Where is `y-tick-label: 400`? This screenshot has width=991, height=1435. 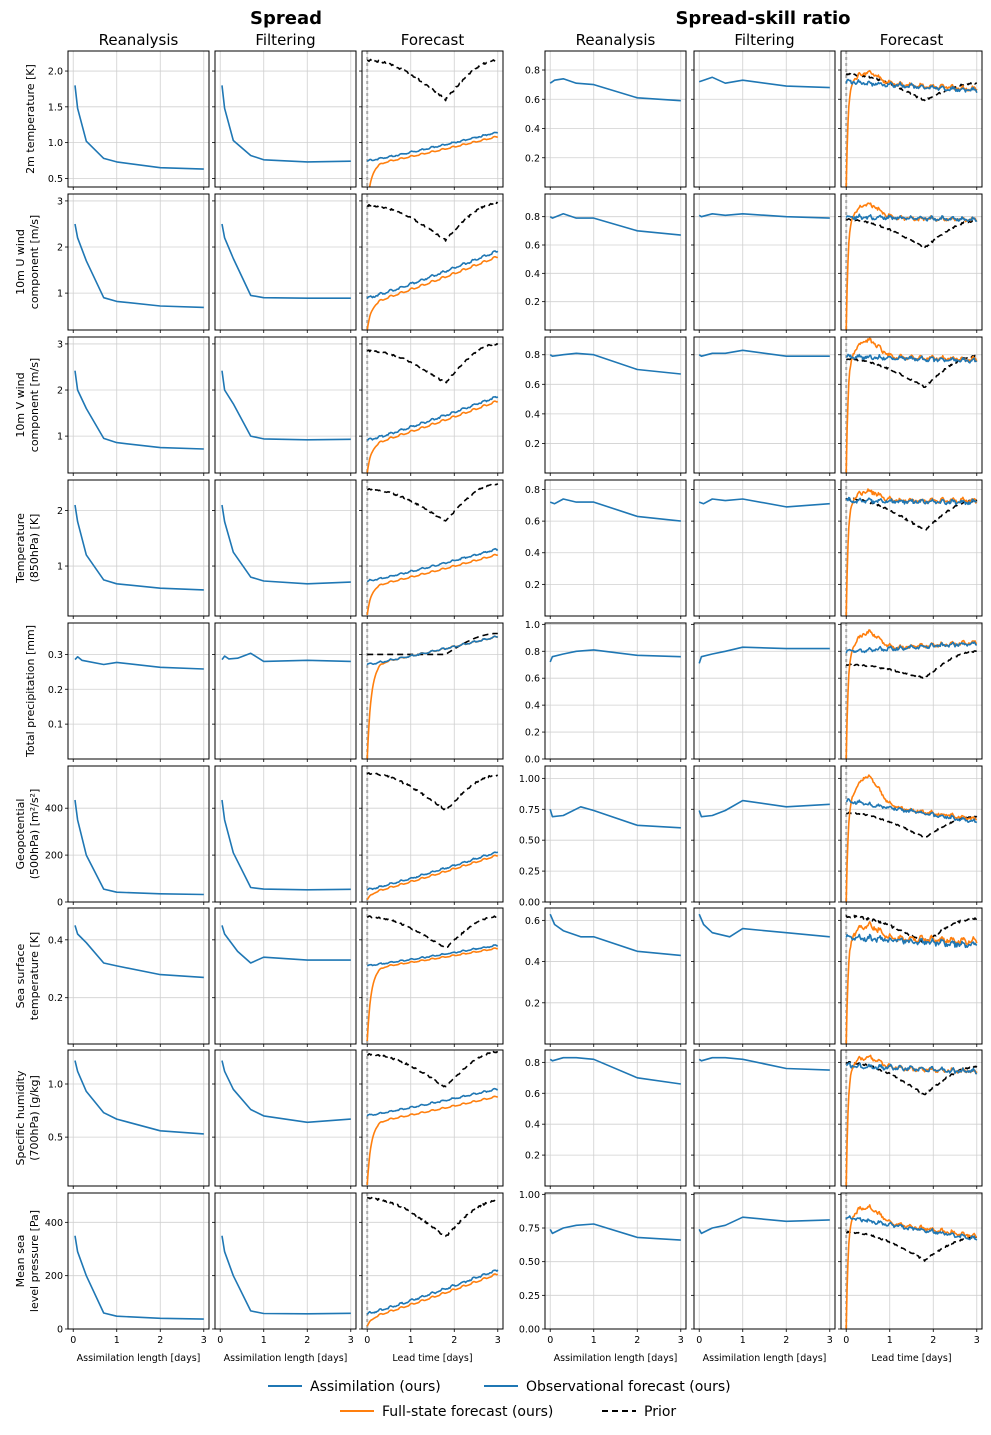 y-tick-label: 400 is located at coordinates (54, 1223).